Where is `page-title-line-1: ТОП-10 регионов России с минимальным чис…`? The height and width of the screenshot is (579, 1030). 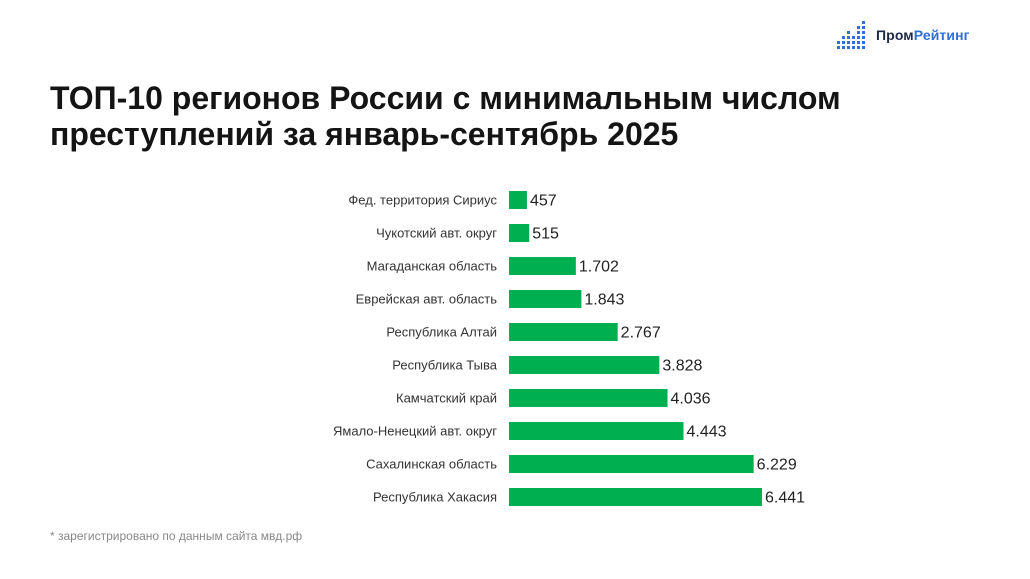 page-title-line-1: ТОП-10 регионов России с минимальным чис… is located at coordinates (445, 98).